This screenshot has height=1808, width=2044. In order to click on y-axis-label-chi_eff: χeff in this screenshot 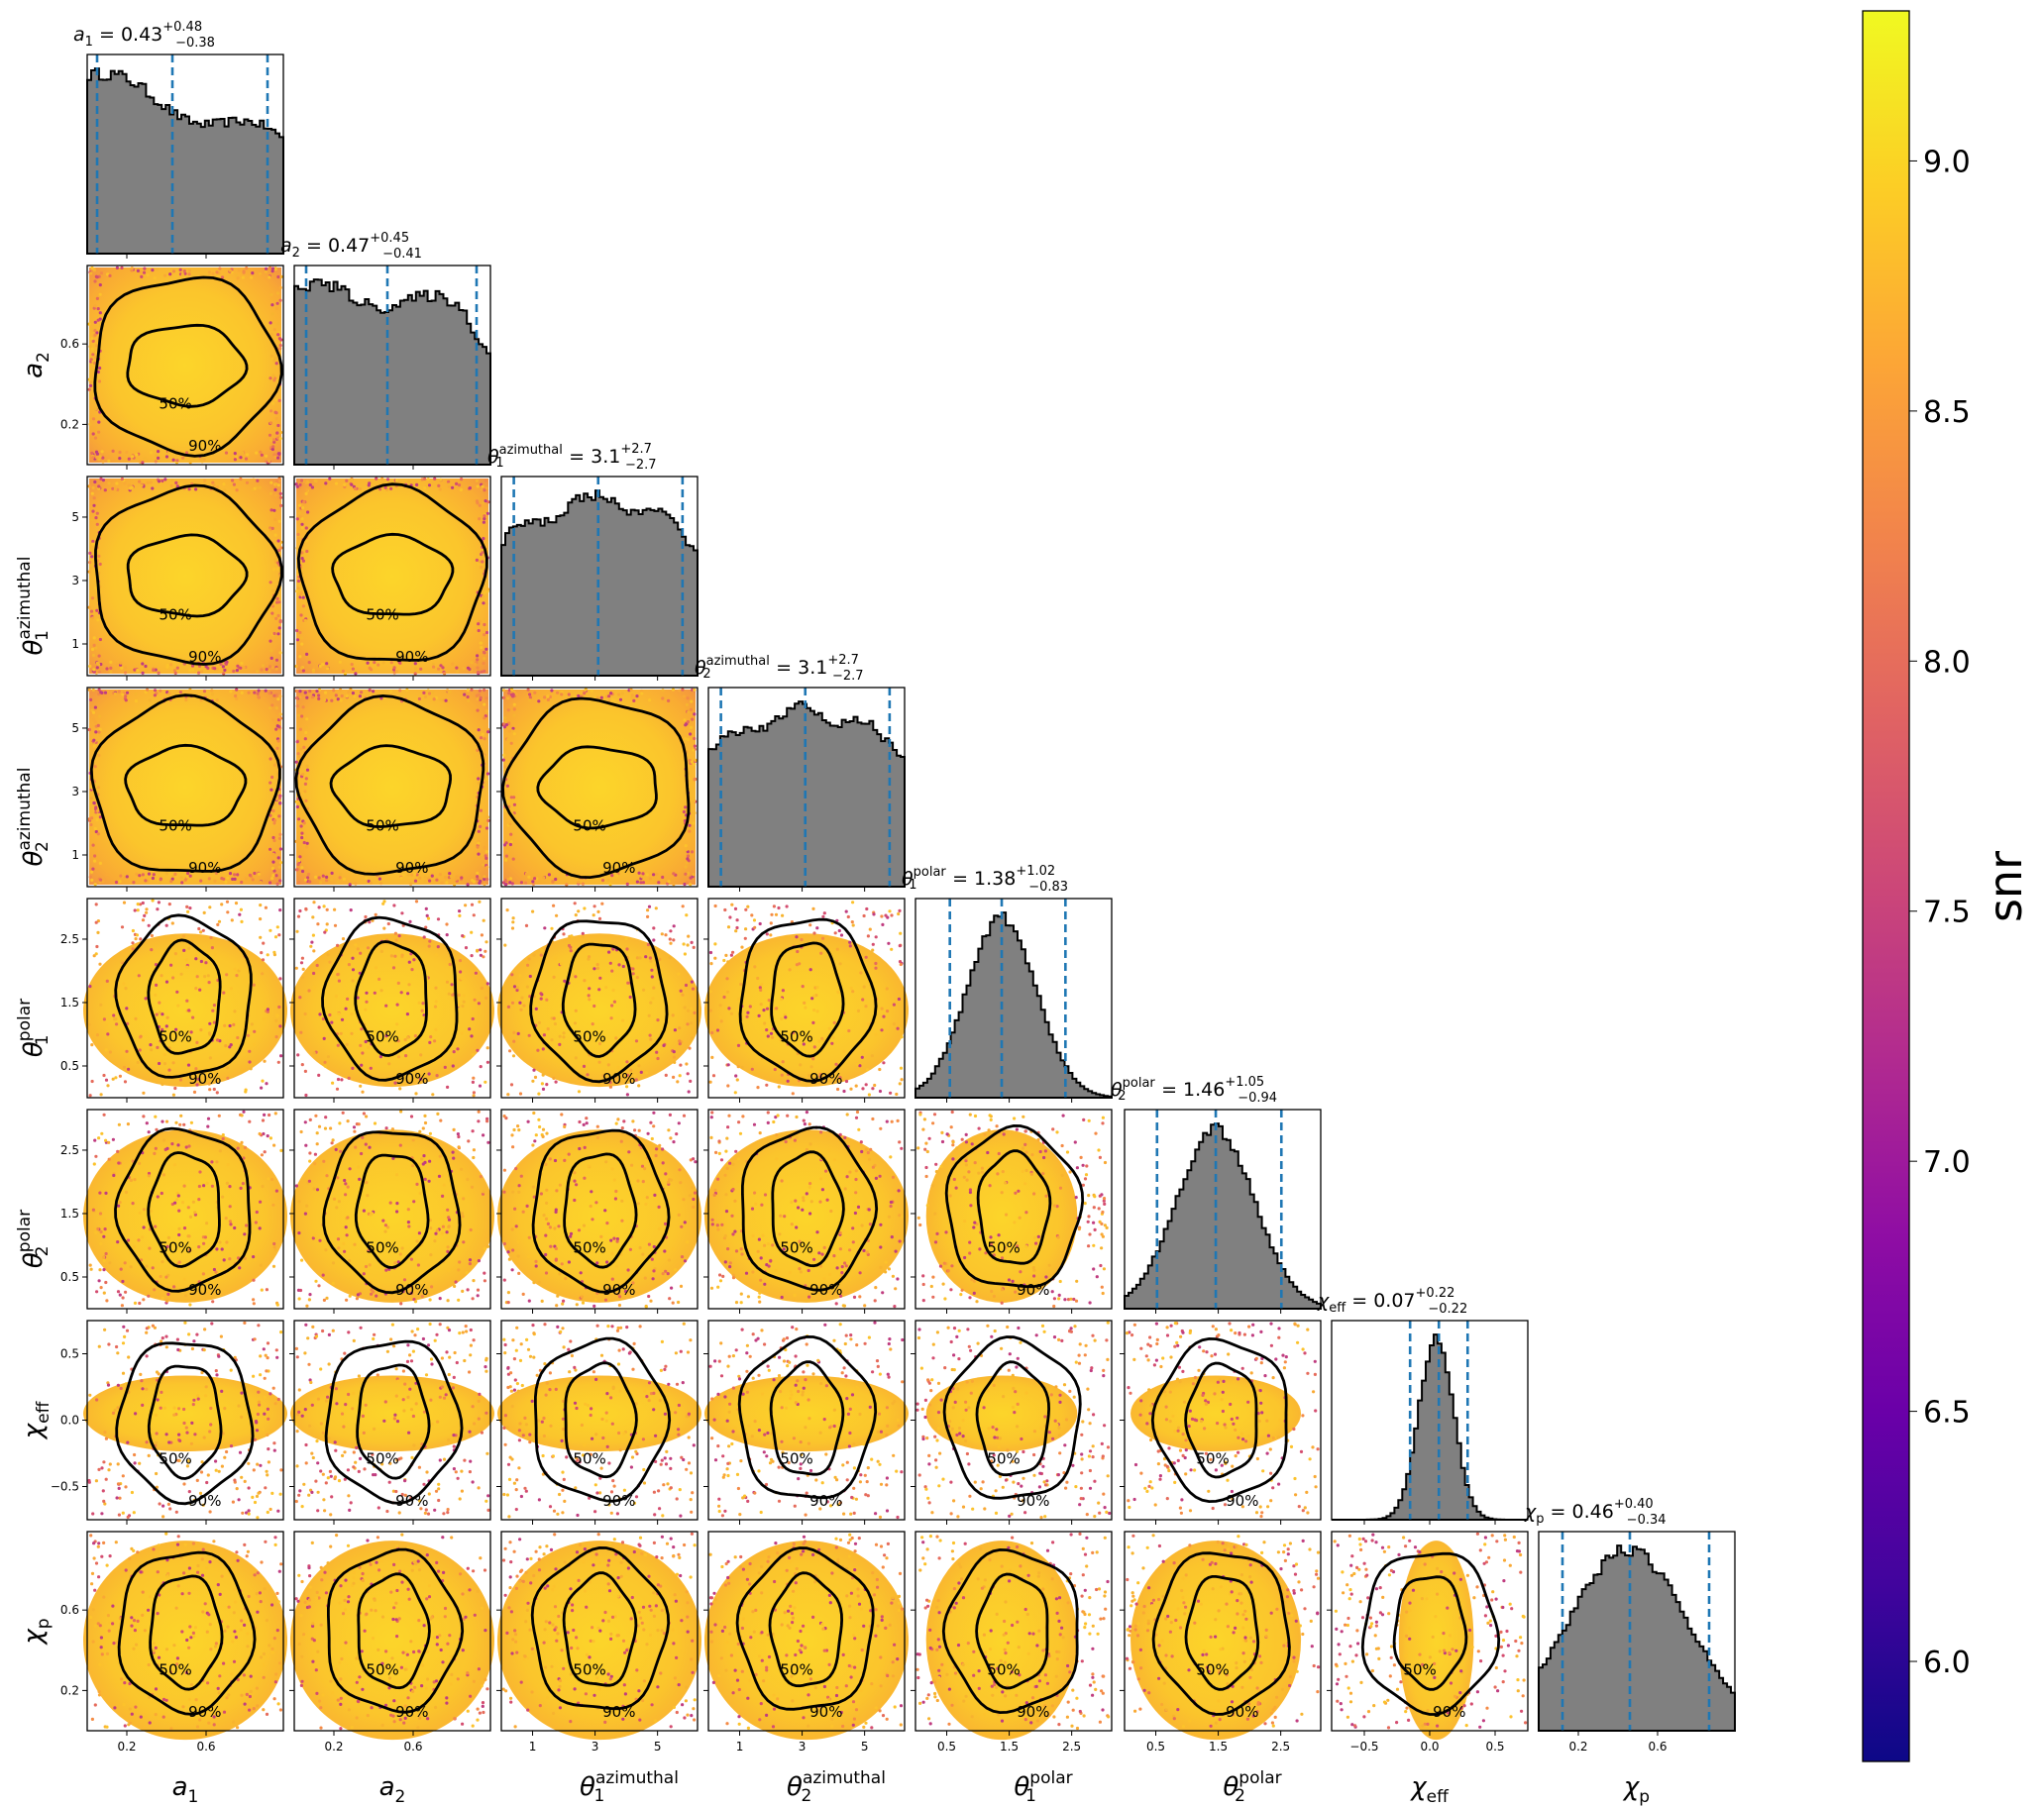, I will do `click(36, 1420)`.